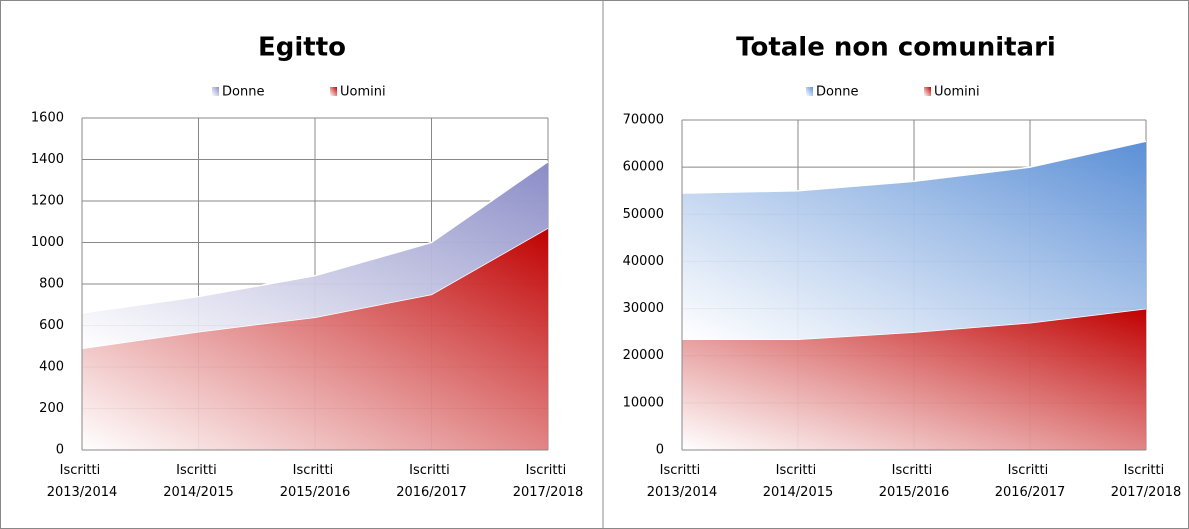  I want to click on y-tick-label: 20000, so click(643, 355).